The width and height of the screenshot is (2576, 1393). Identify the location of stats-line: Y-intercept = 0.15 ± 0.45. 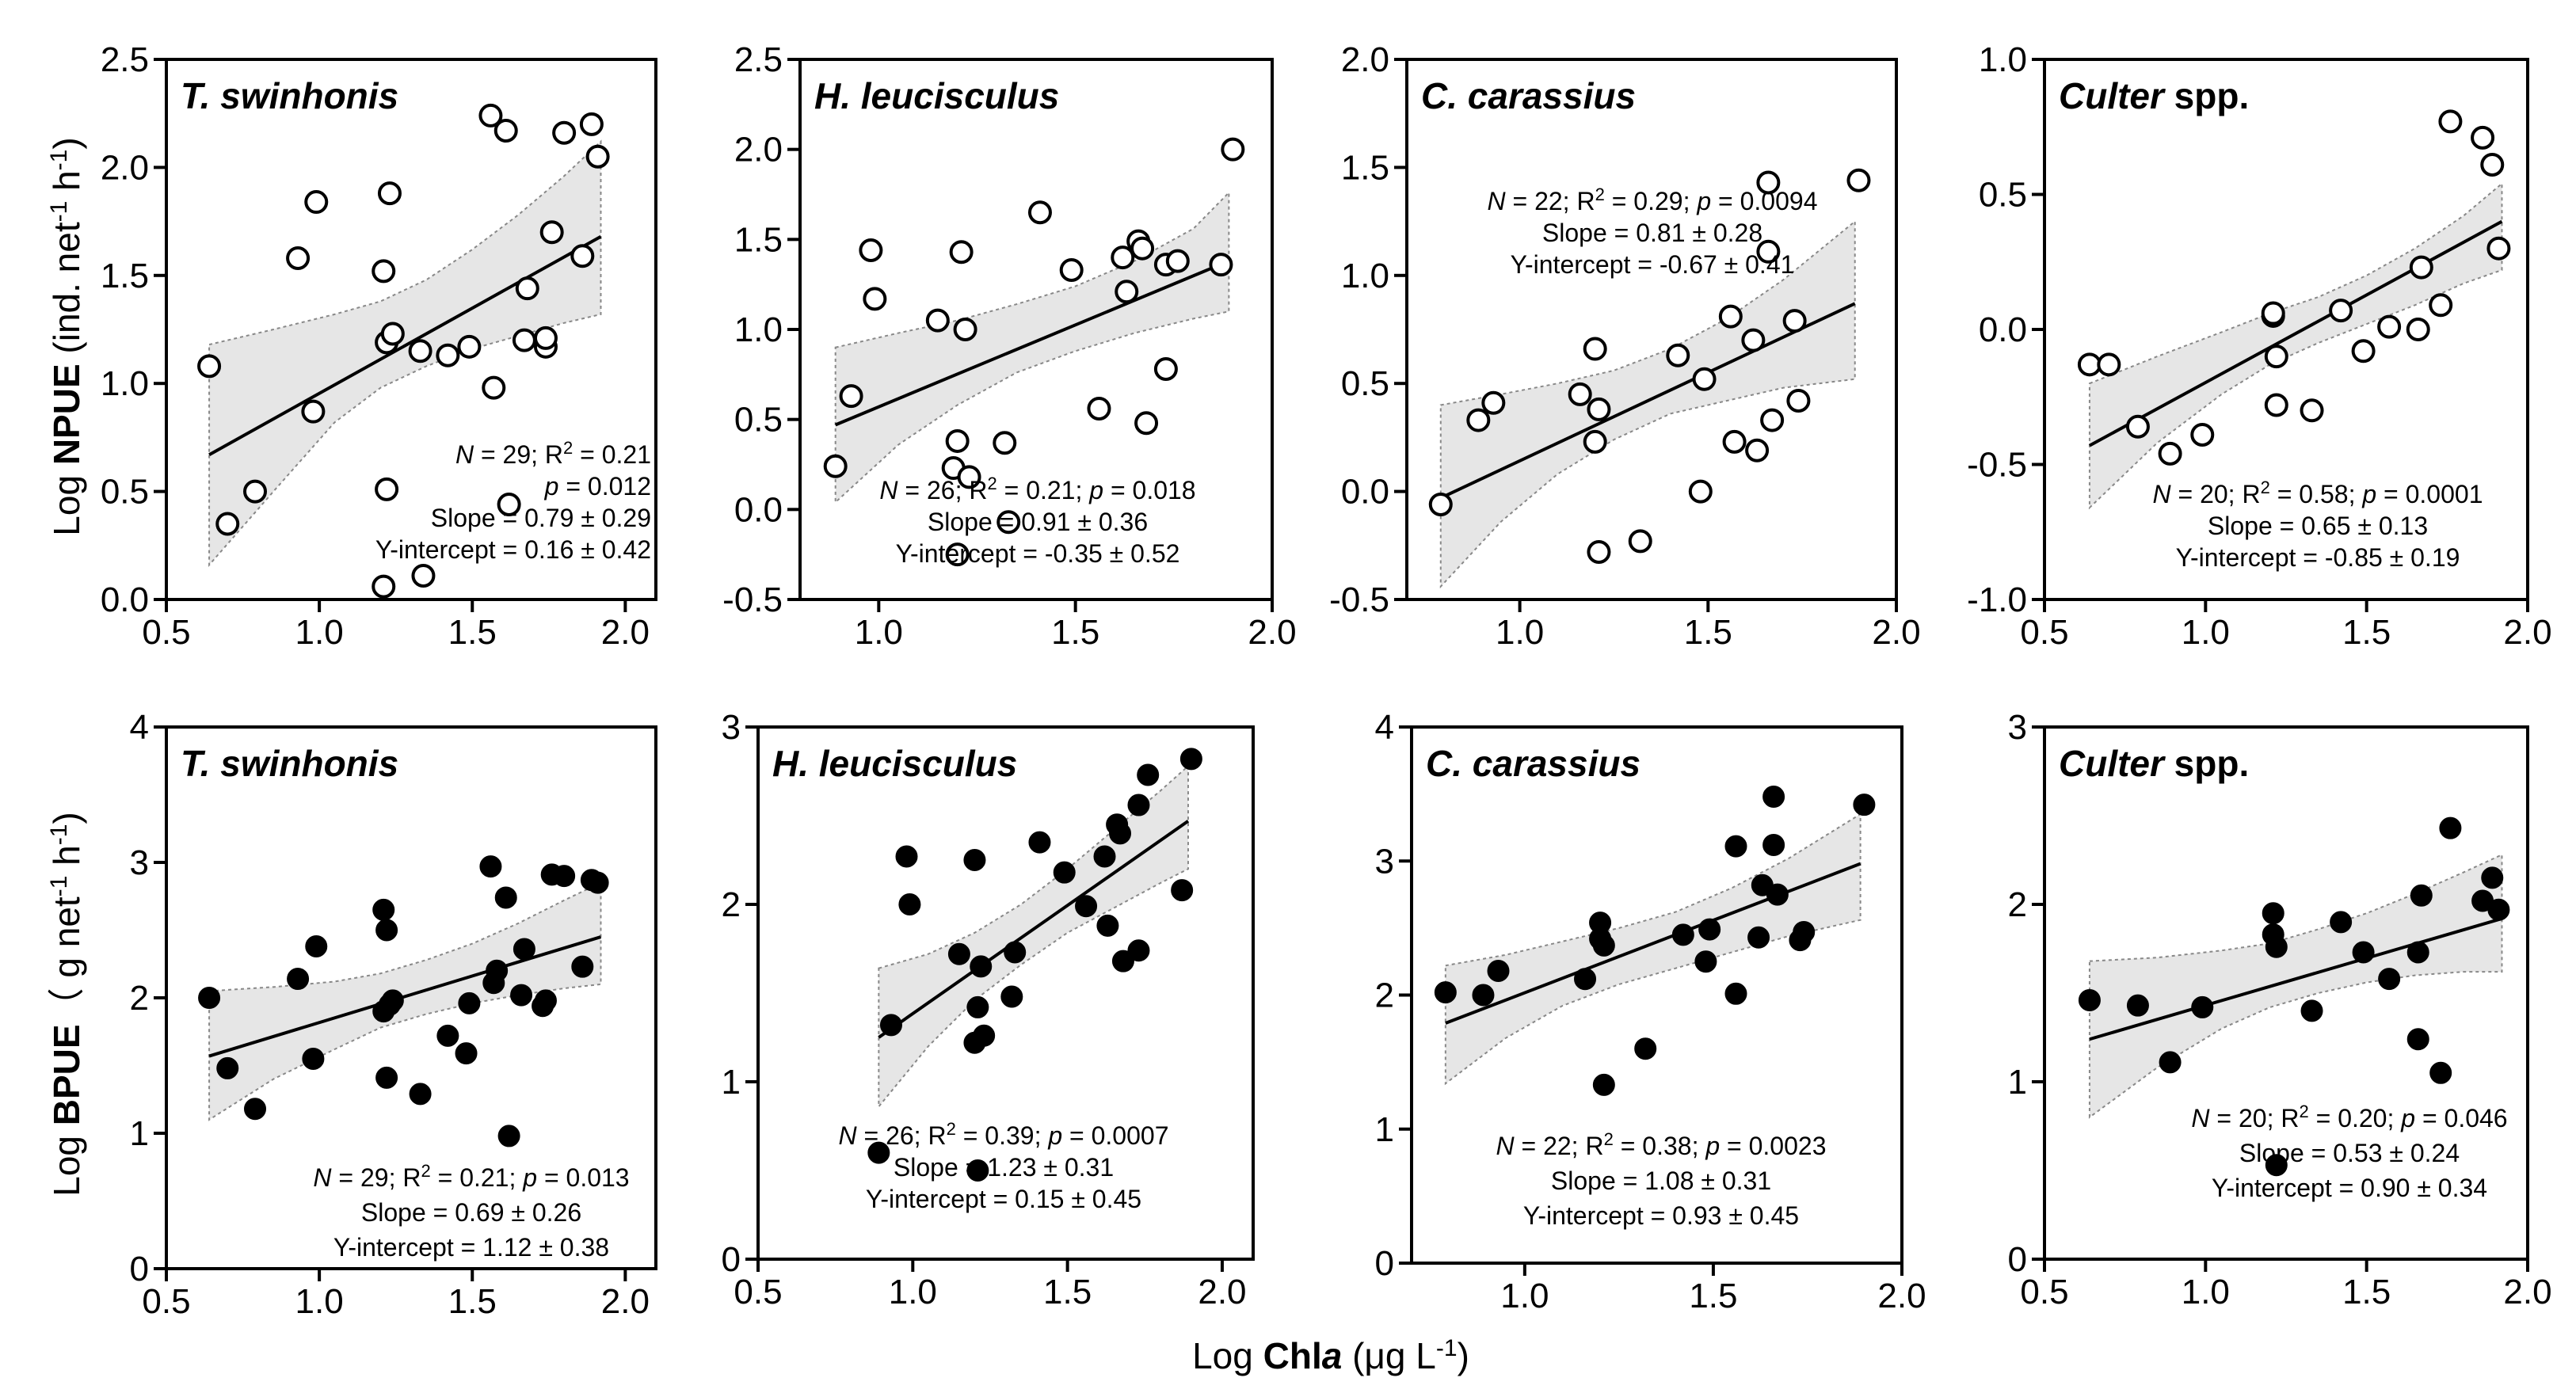
(1004, 1199).